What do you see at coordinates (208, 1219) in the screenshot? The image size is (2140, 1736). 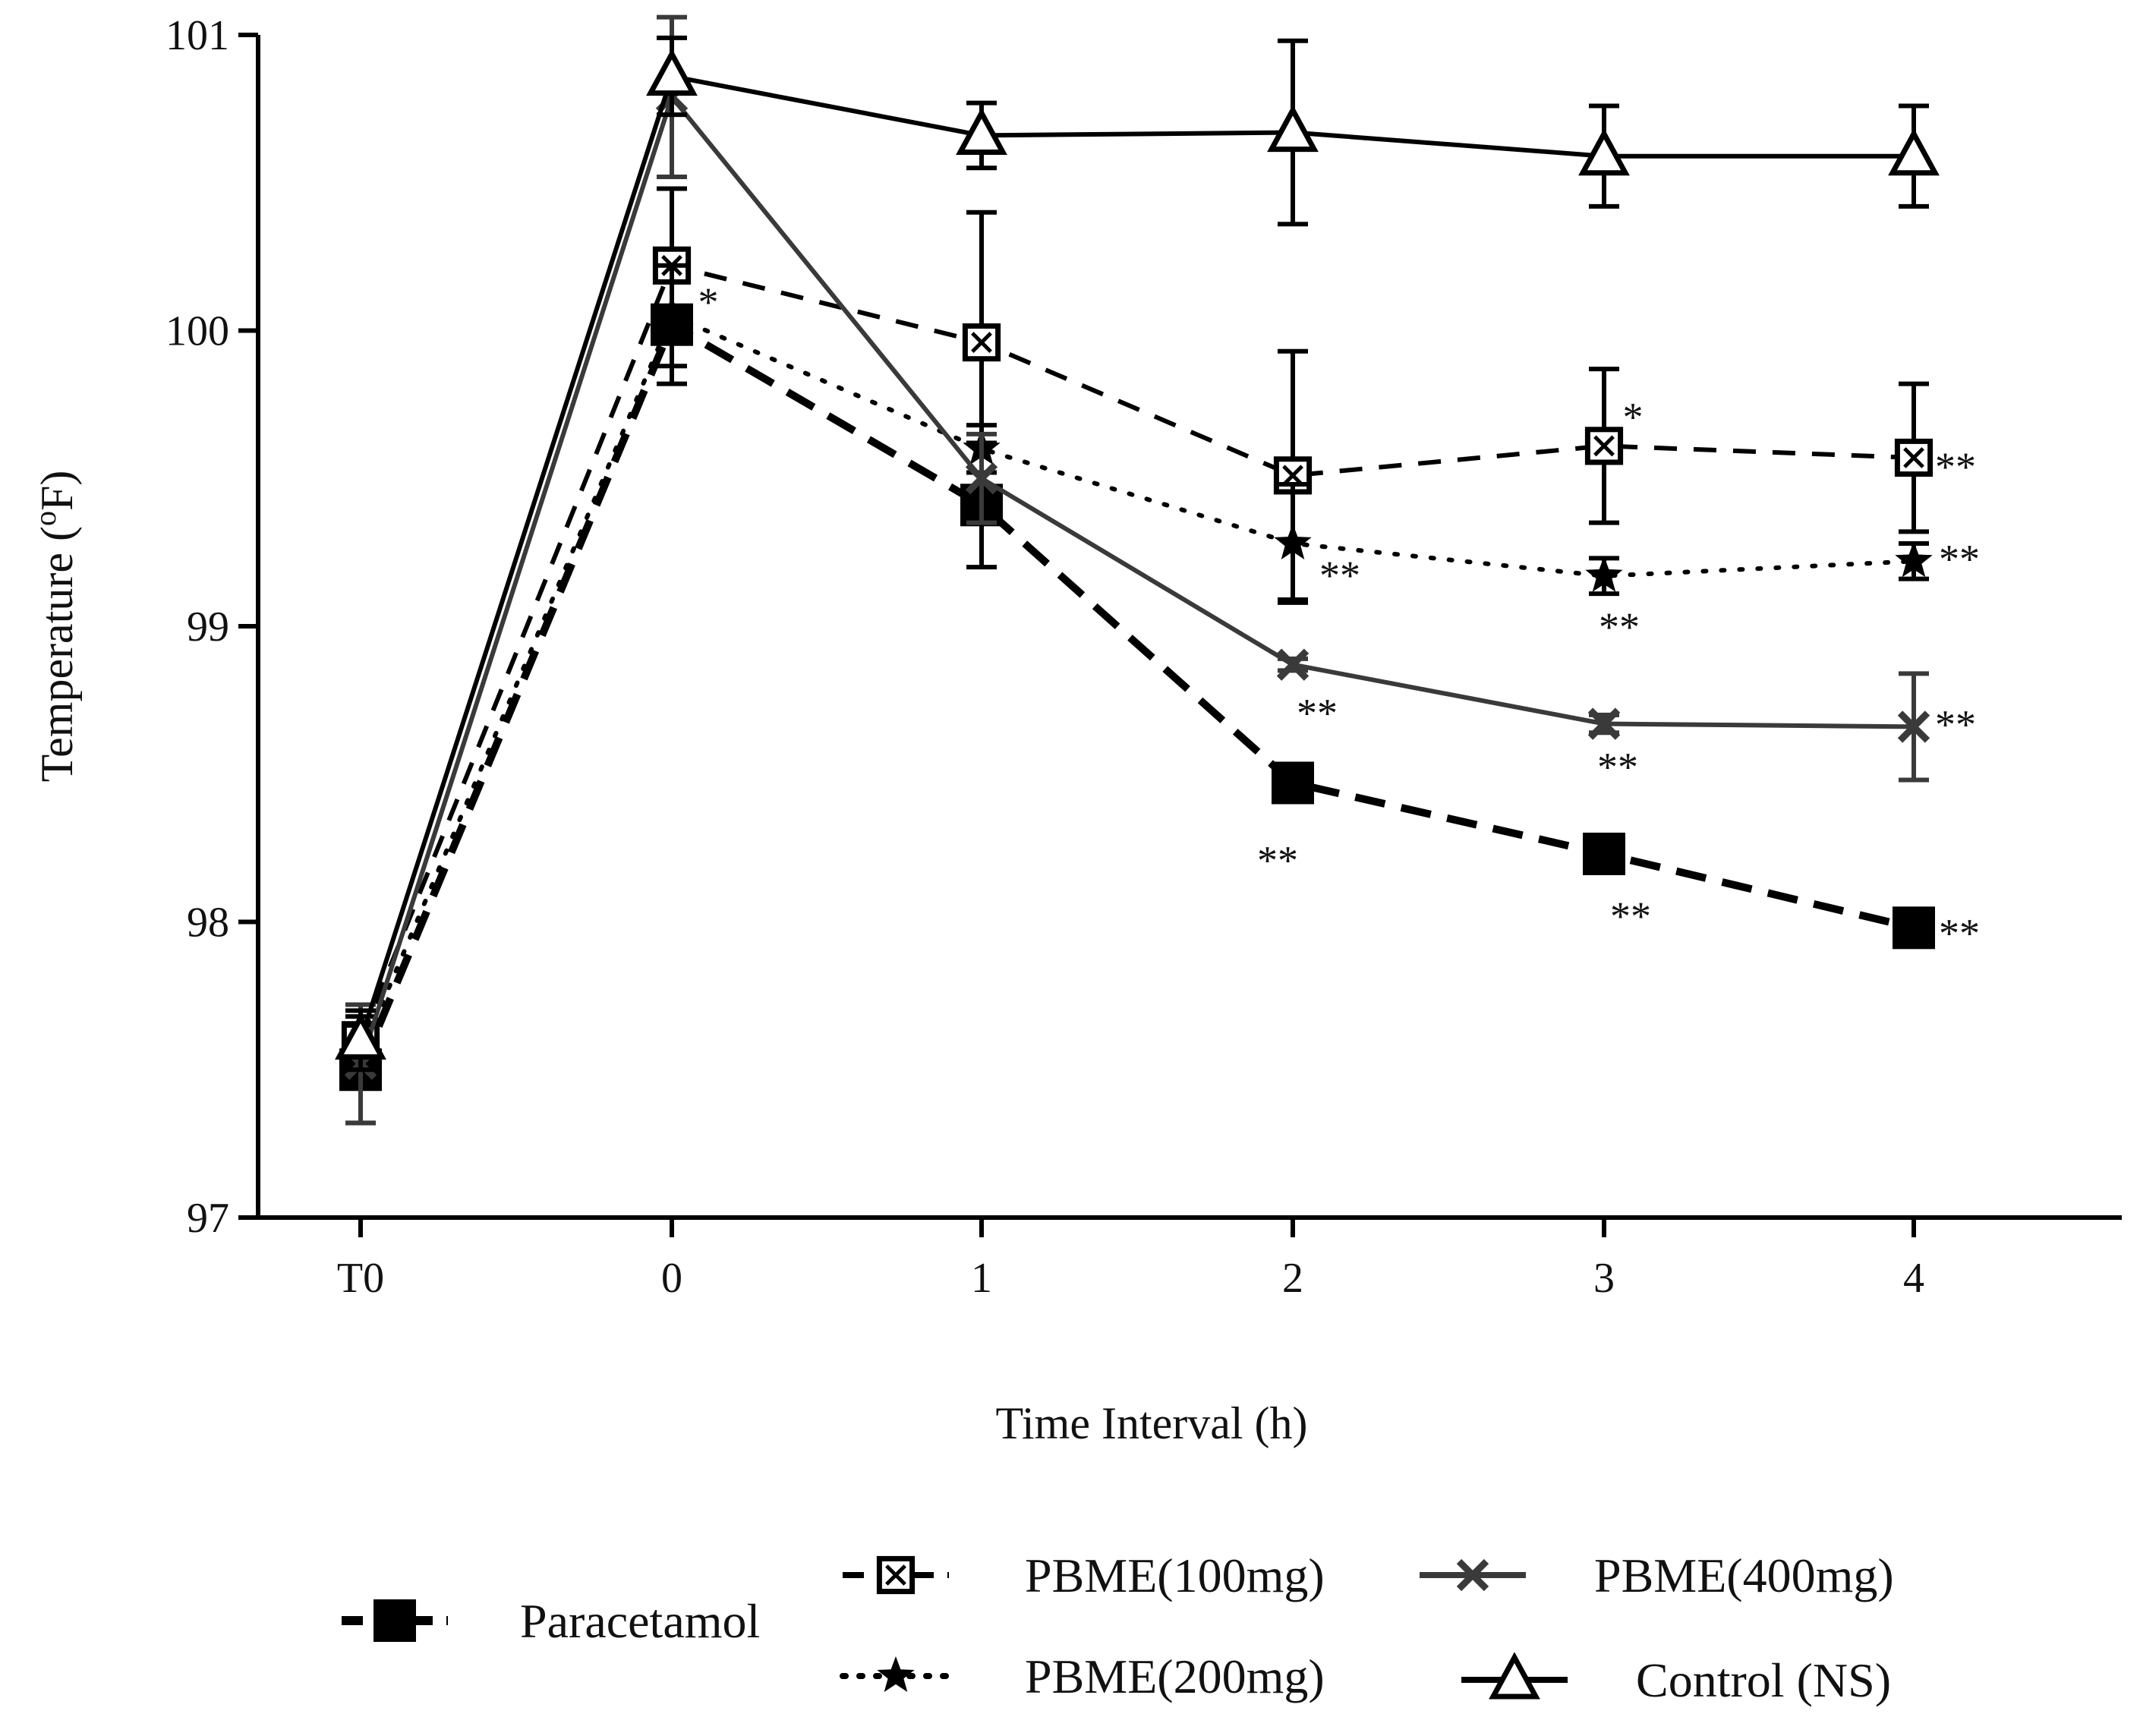 I see `y-tick-label: 97` at bounding box center [208, 1219].